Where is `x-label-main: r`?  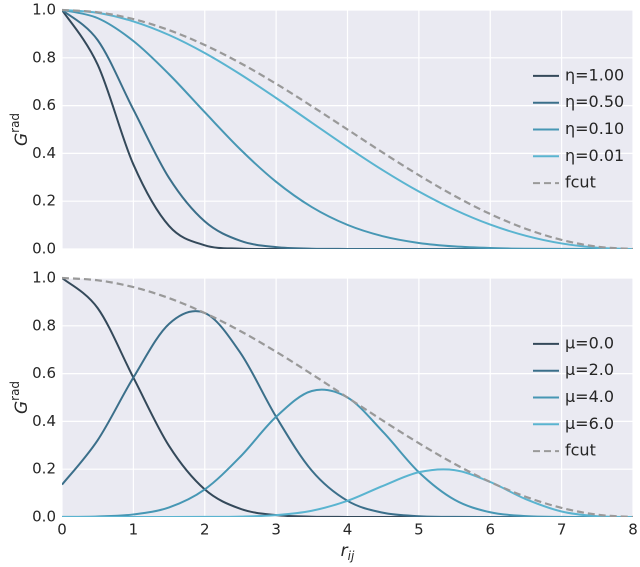 x-label-main: r is located at coordinates (345, 551).